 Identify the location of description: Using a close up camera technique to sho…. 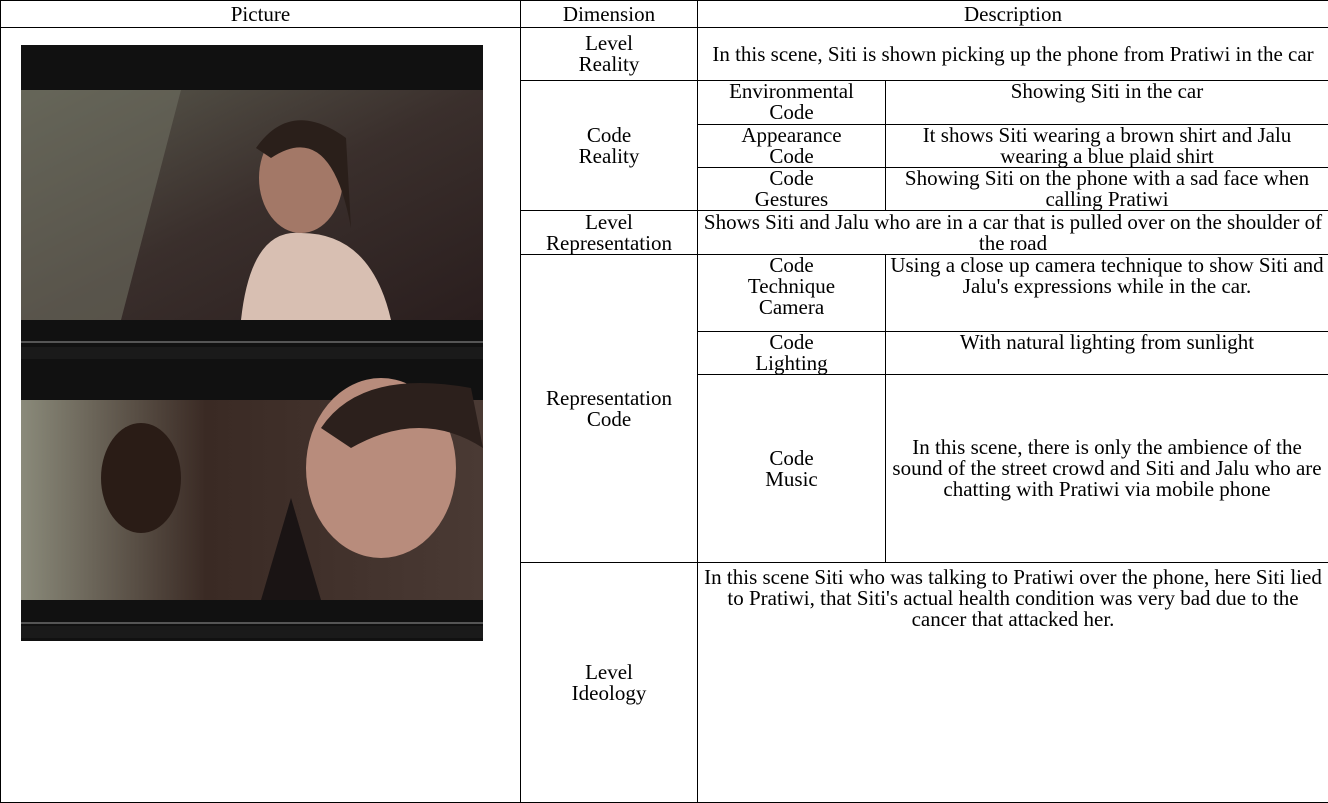
(1107, 293).